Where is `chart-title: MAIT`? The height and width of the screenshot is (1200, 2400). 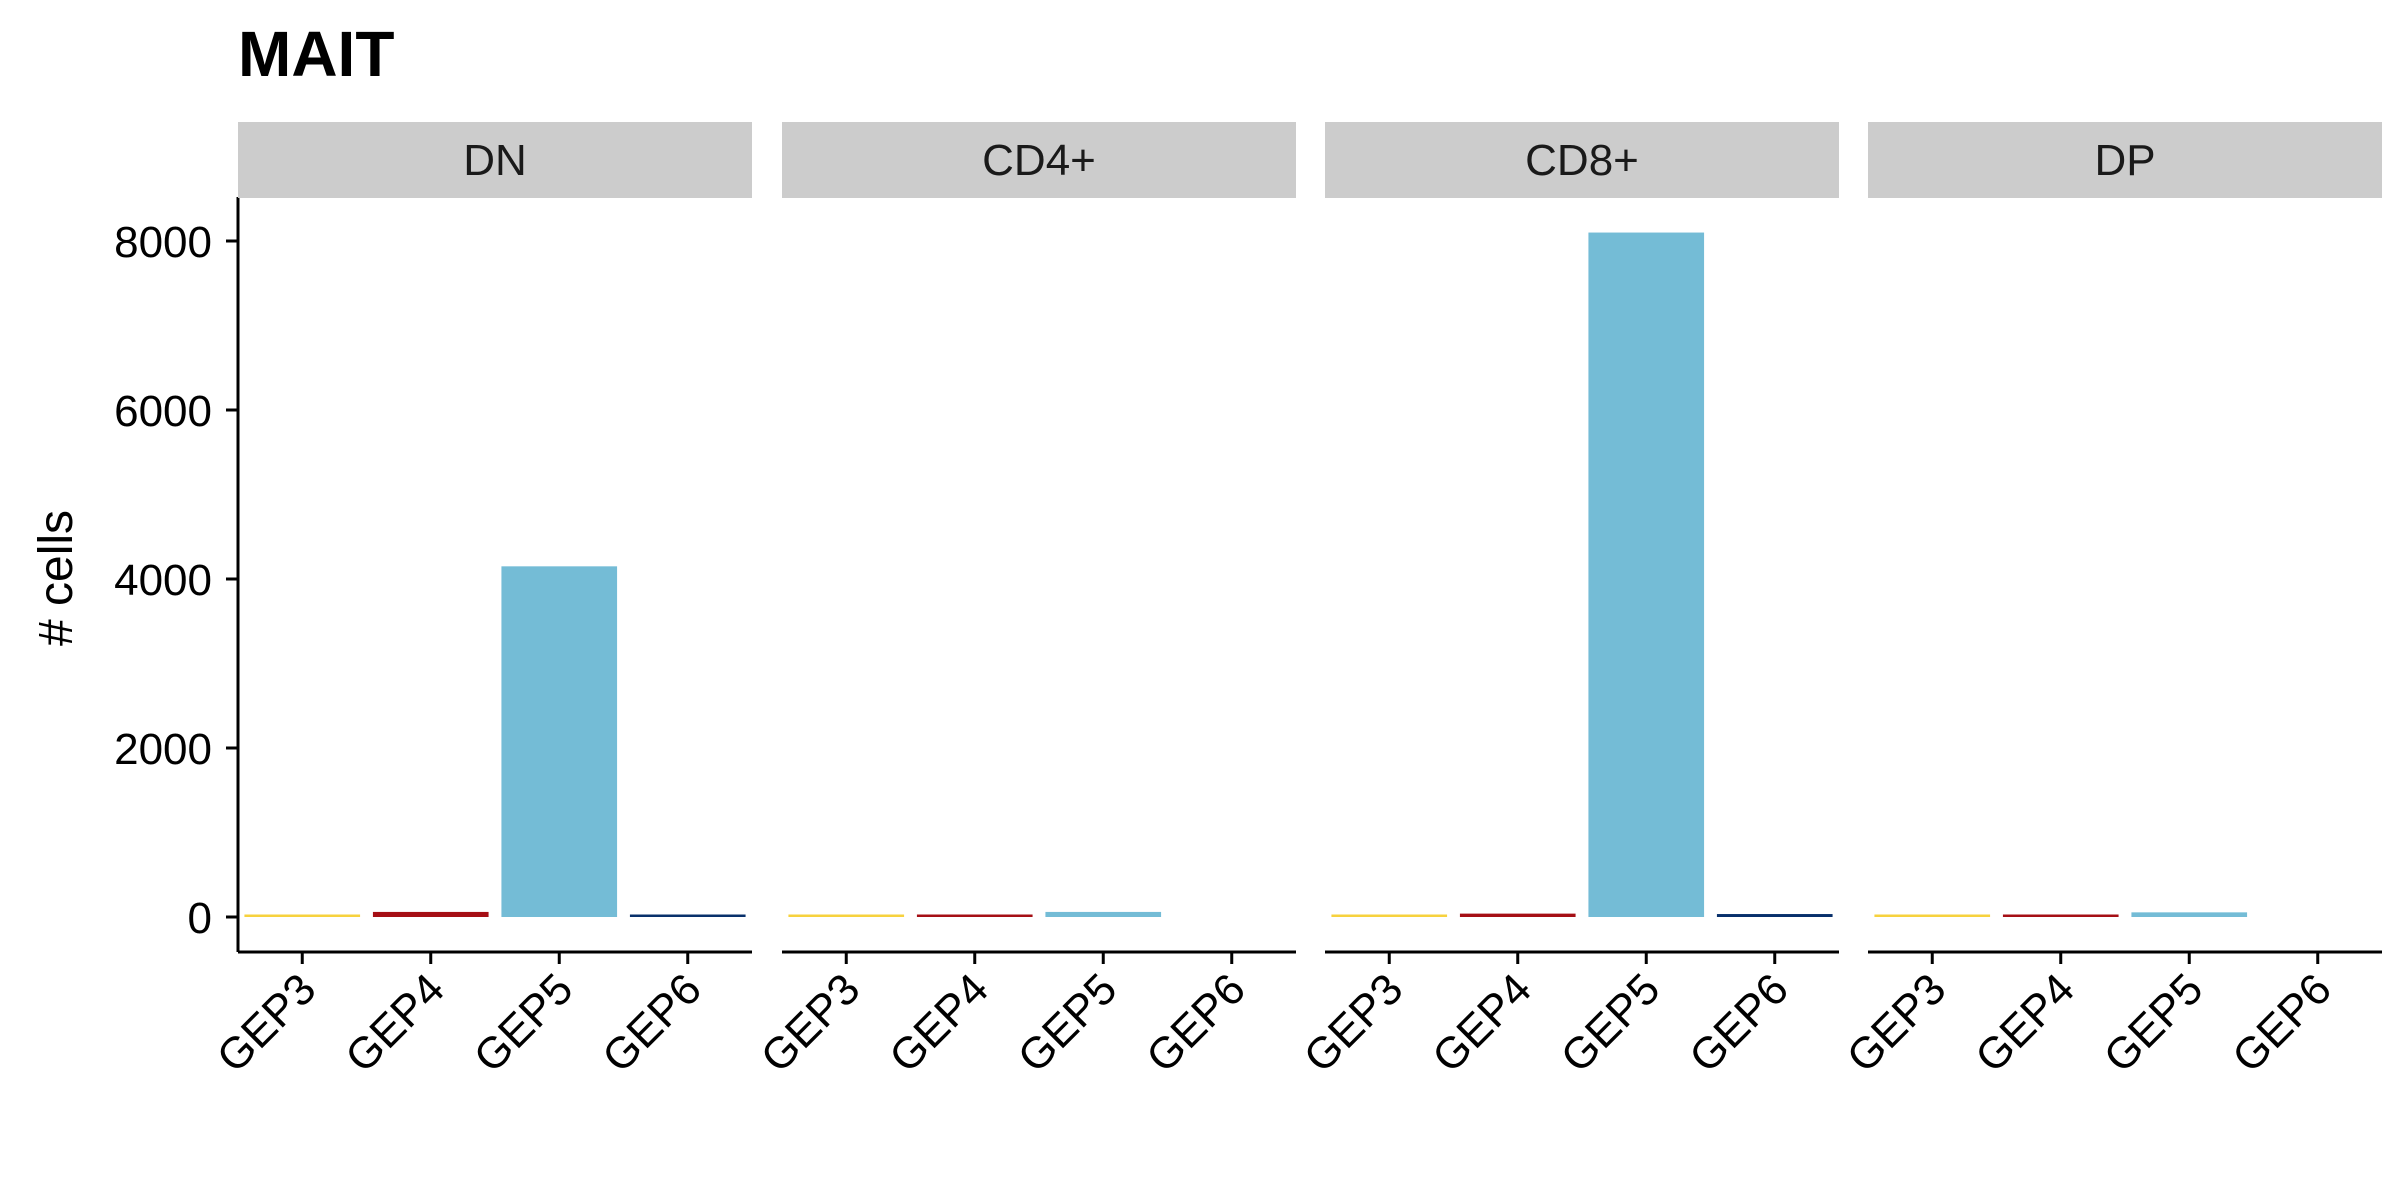 chart-title: MAIT is located at coordinates (316, 54).